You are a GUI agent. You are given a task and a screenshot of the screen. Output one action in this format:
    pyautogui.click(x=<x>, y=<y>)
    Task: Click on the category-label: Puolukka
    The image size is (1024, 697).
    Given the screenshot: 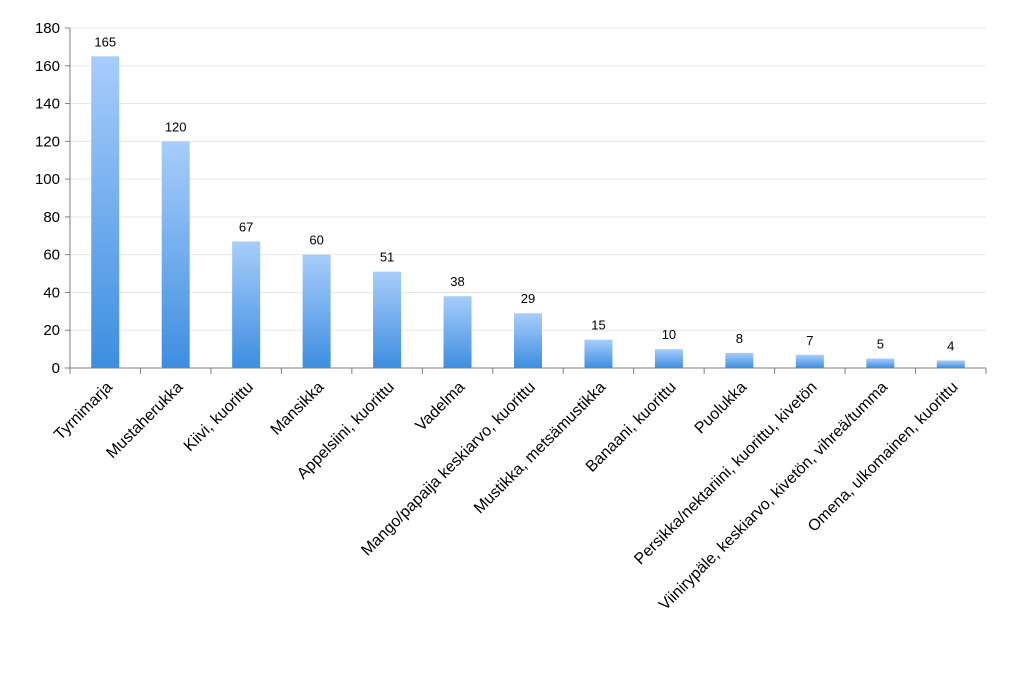 What is the action you would take?
    pyautogui.click(x=721, y=408)
    